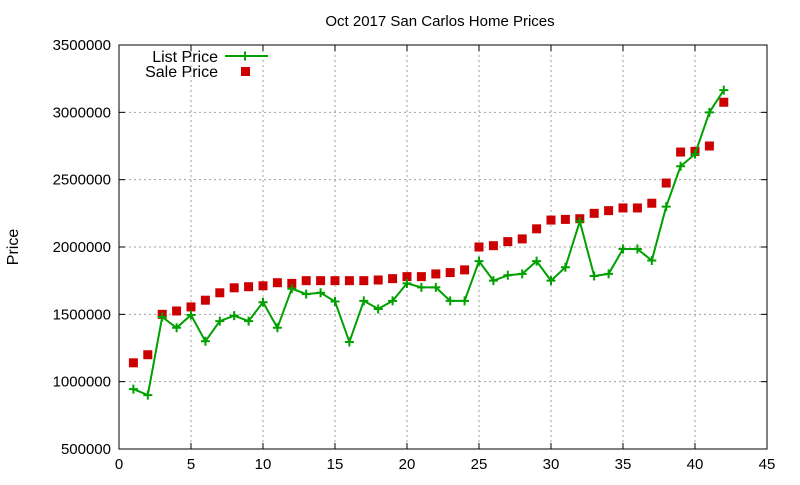  What do you see at coordinates (191, 464) in the screenshot?
I see `x-tick-label: 5` at bounding box center [191, 464].